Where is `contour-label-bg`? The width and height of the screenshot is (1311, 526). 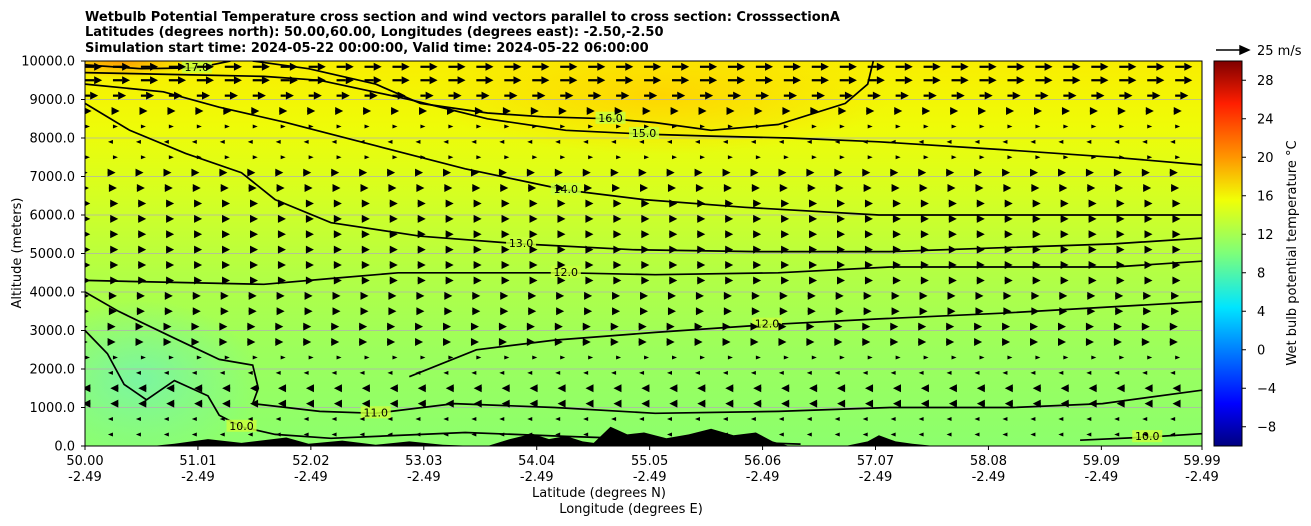
contour-label-bg is located at coordinates (767, 323).